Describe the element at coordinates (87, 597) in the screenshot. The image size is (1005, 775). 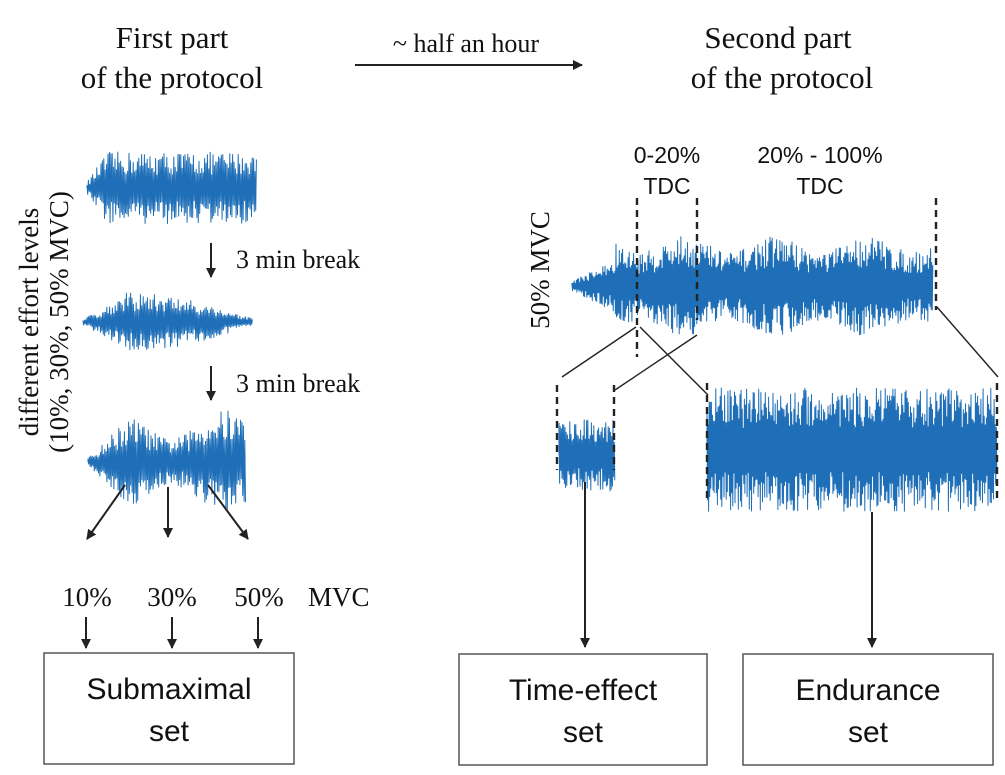
I see `level-label-10: 10%` at that location.